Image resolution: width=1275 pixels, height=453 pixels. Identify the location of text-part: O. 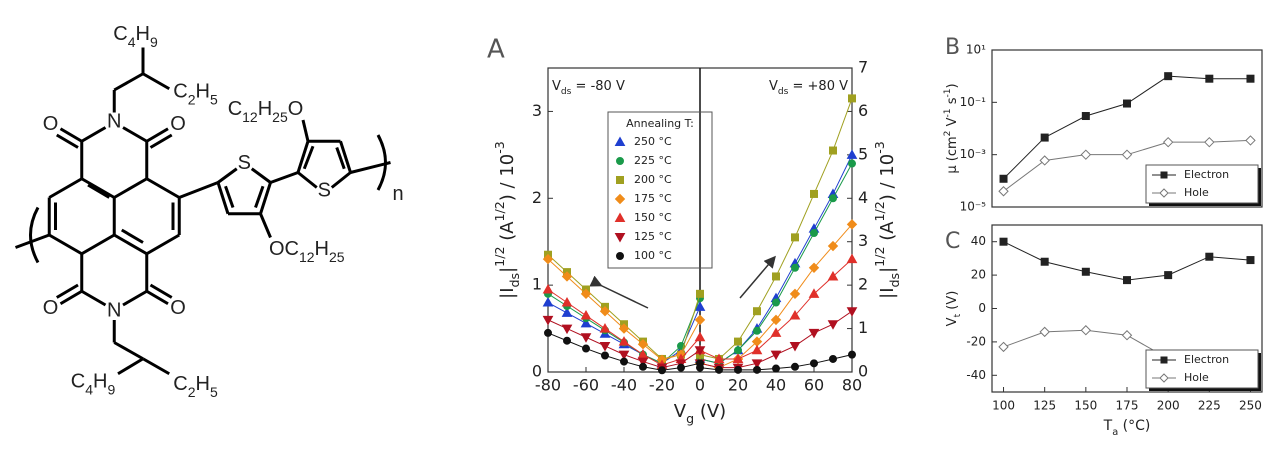
(51, 124).